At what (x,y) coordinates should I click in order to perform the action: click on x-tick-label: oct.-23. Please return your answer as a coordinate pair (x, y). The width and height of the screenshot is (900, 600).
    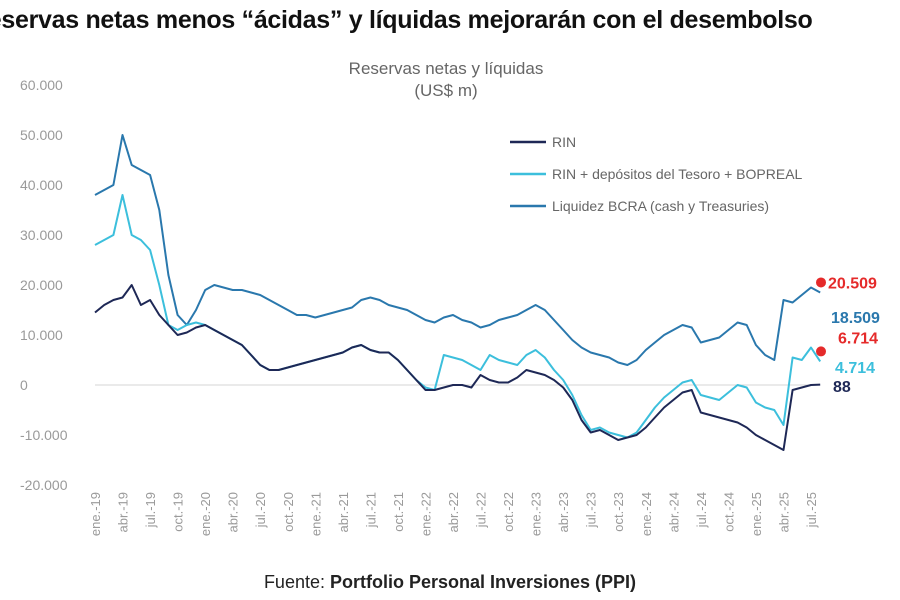
    Looking at the image, I should click on (618, 512).